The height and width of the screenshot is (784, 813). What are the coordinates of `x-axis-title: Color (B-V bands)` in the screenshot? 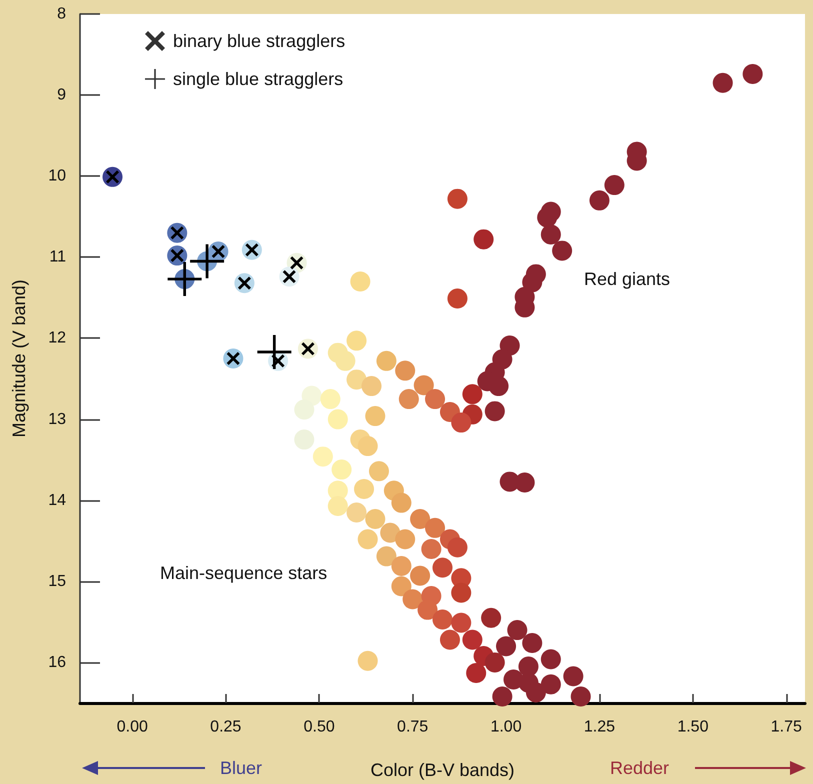 It's located at (442, 770).